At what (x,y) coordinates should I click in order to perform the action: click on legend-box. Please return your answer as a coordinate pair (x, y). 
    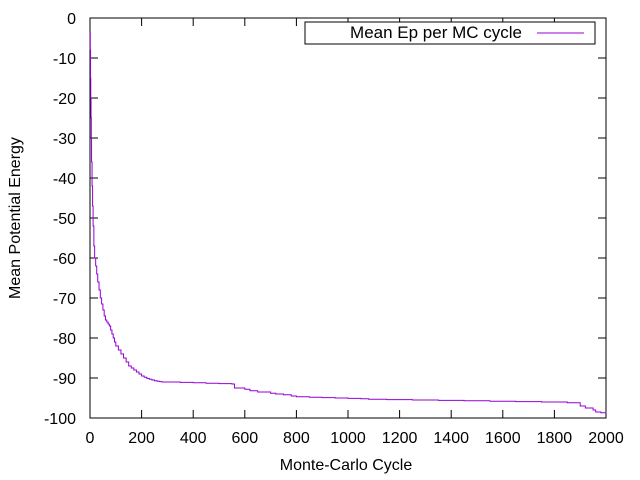
    Looking at the image, I should click on (450, 33).